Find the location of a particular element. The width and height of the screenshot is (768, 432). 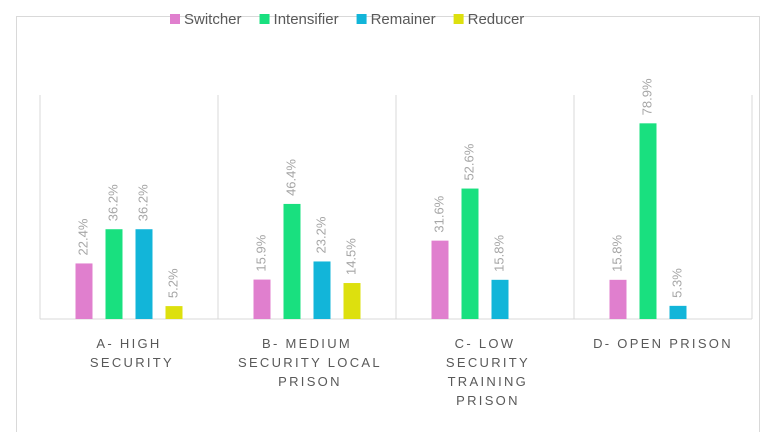

x-tick-label: A- HIGH SECURITY is located at coordinates (129, 353).